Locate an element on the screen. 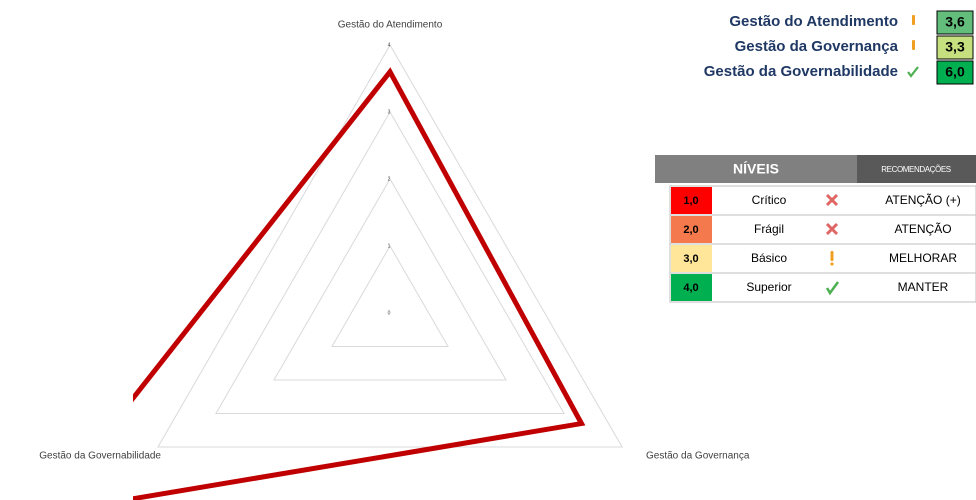 The width and height of the screenshot is (976, 500). header-text: NÍVEIS is located at coordinates (756, 169).